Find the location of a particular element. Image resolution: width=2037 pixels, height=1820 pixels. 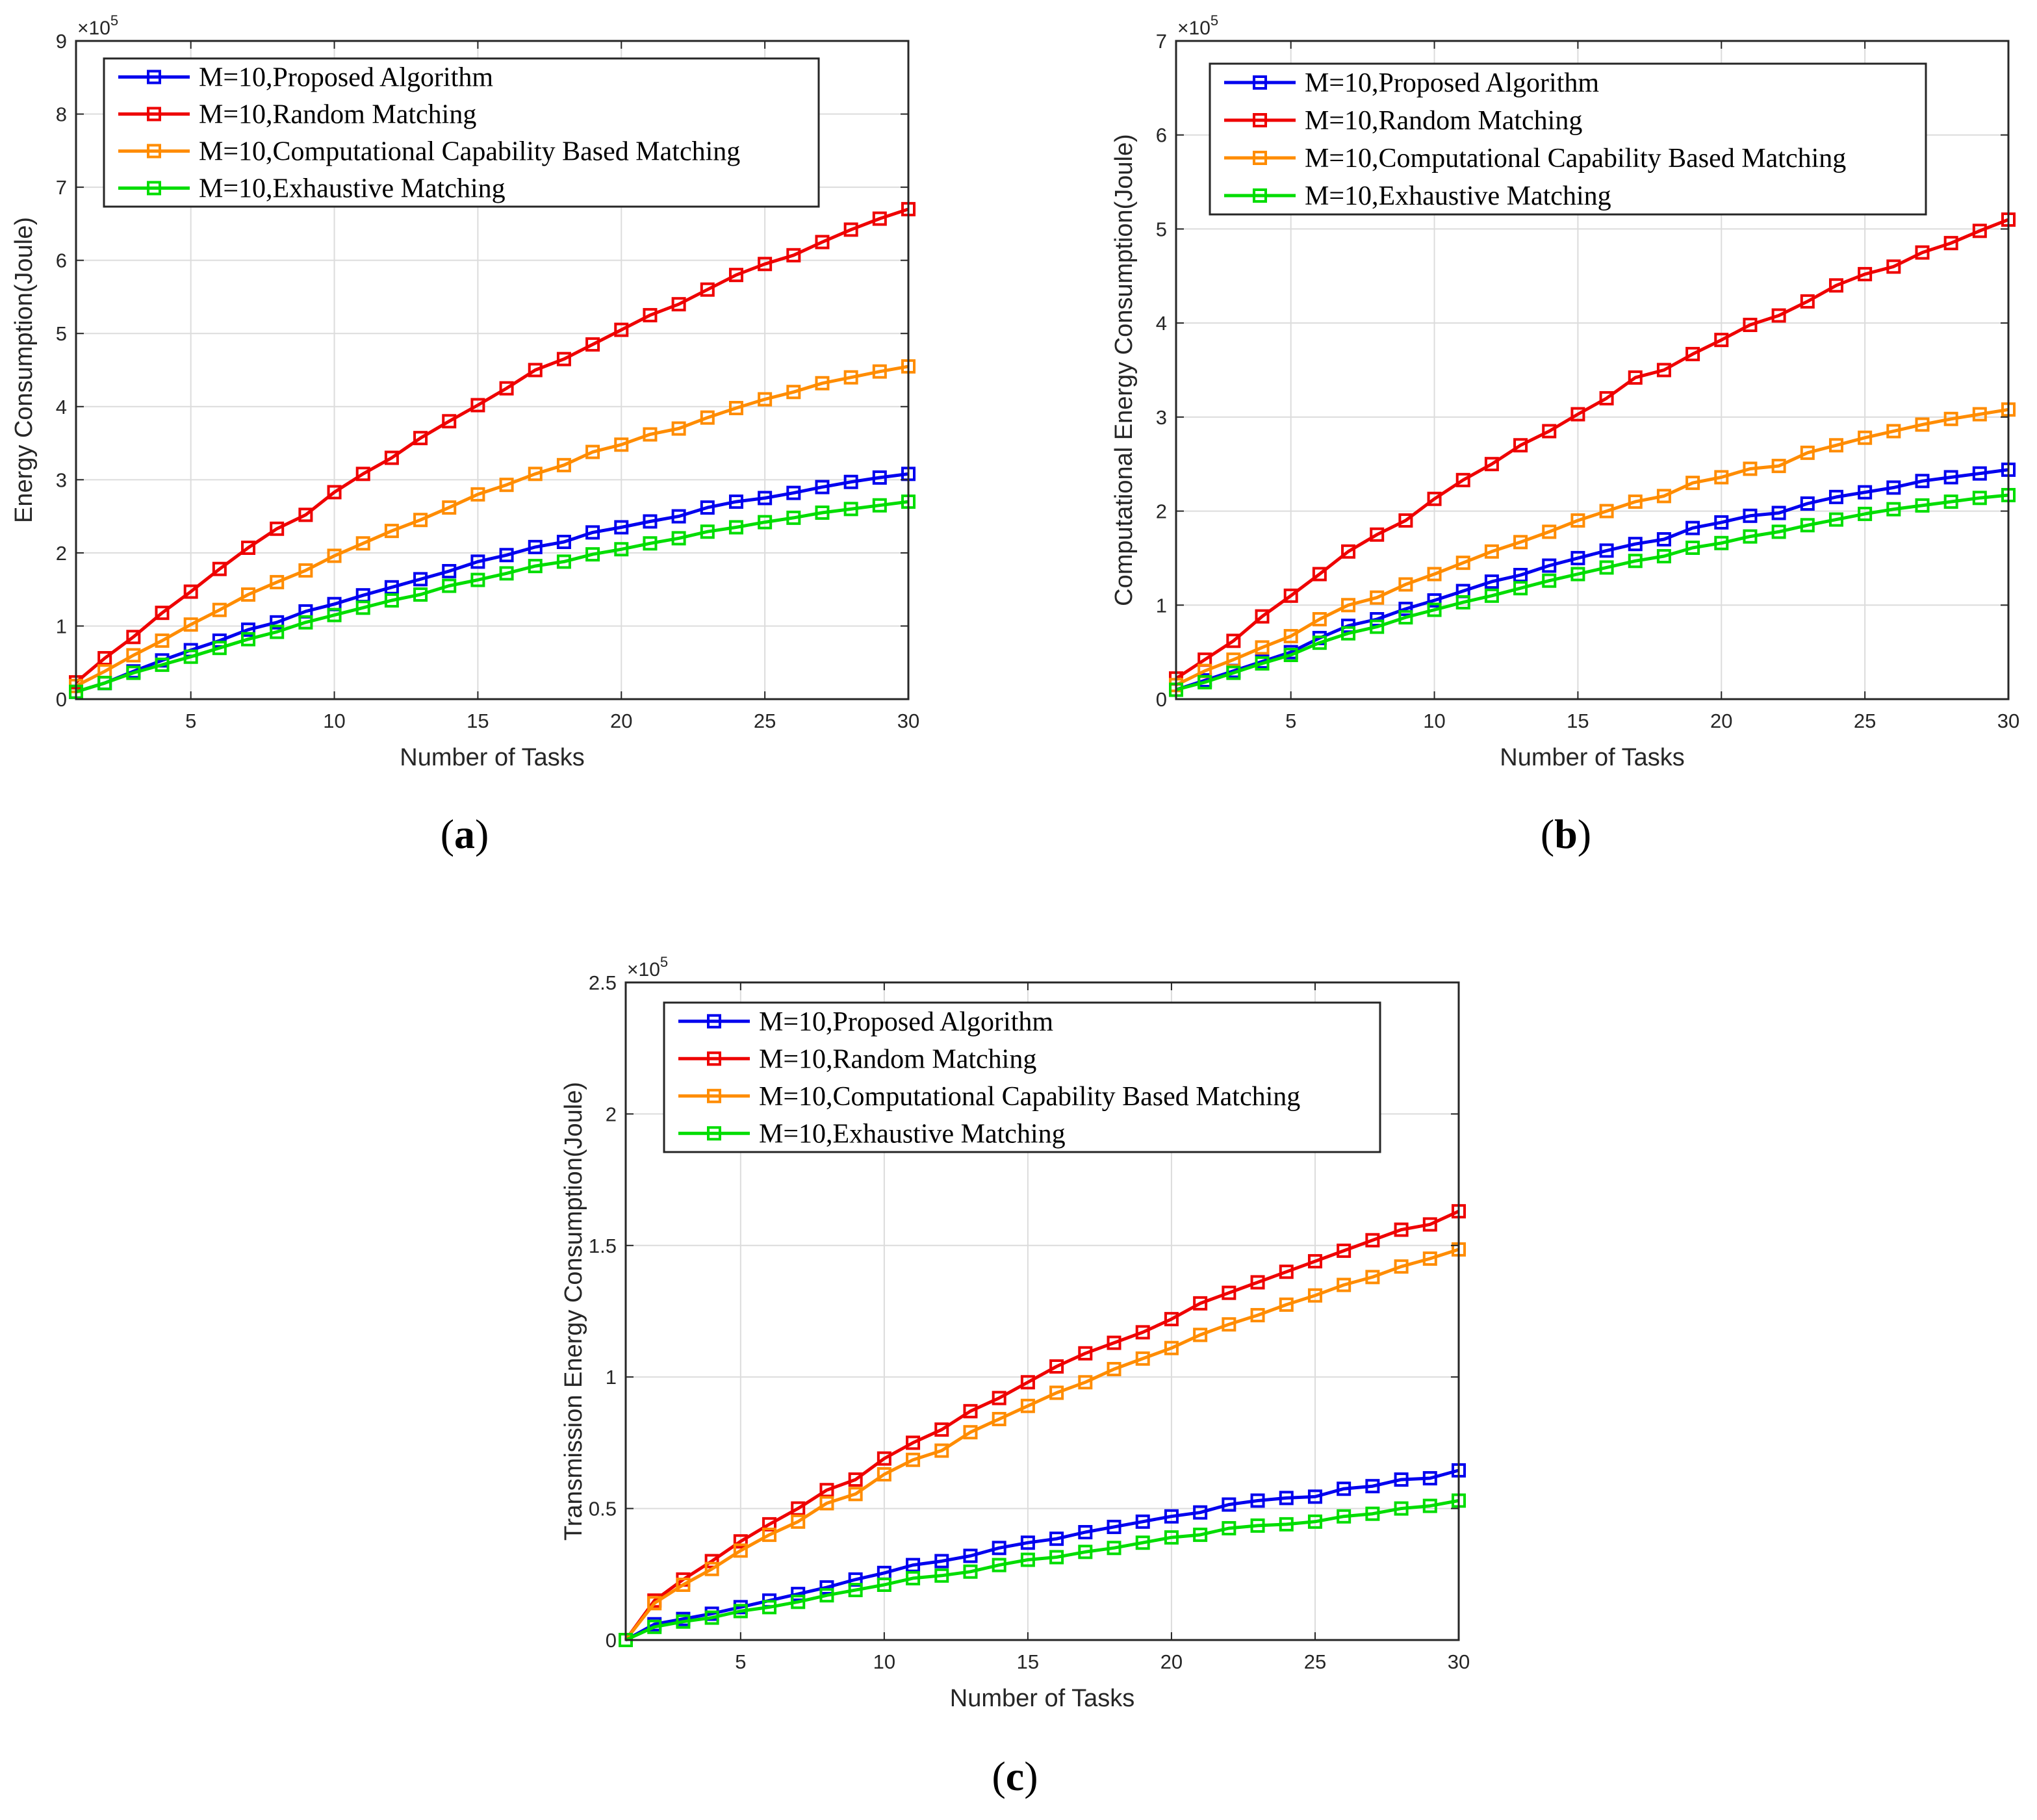

y-tick-label: 2.5 is located at coordinates (603, 982).